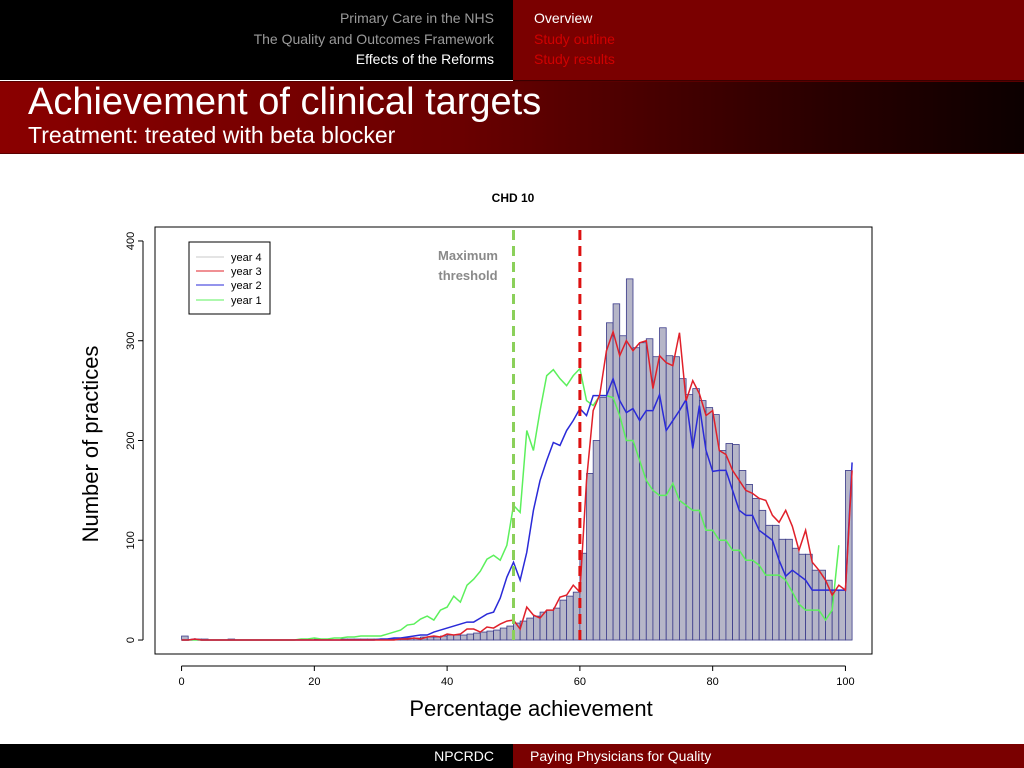 The width and height of the screenshot is (1024, 768). I want to click on subsection-overview: Overview, so click(563, 18).